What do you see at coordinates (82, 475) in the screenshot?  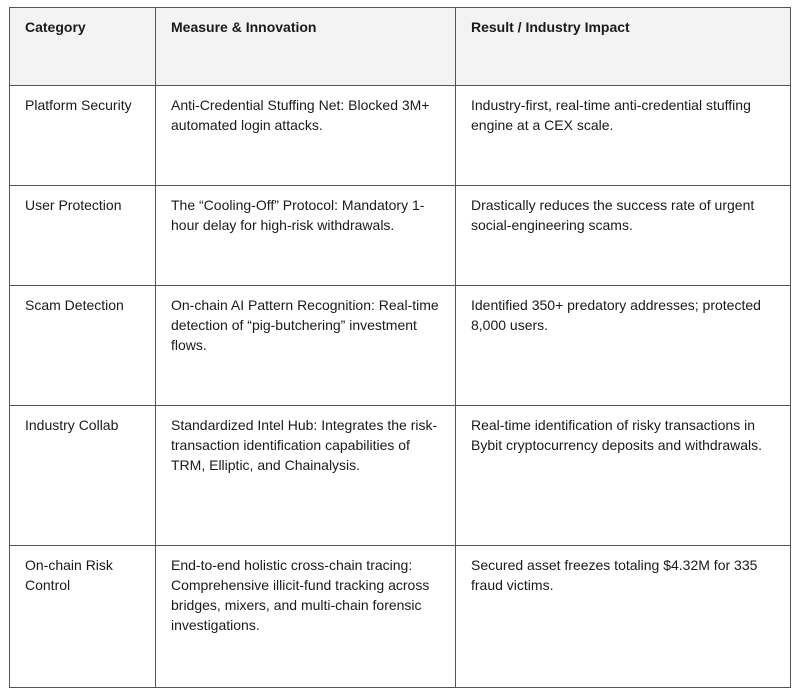 I see `table-cell: Industry Collab` at bounding box center [82, 475].